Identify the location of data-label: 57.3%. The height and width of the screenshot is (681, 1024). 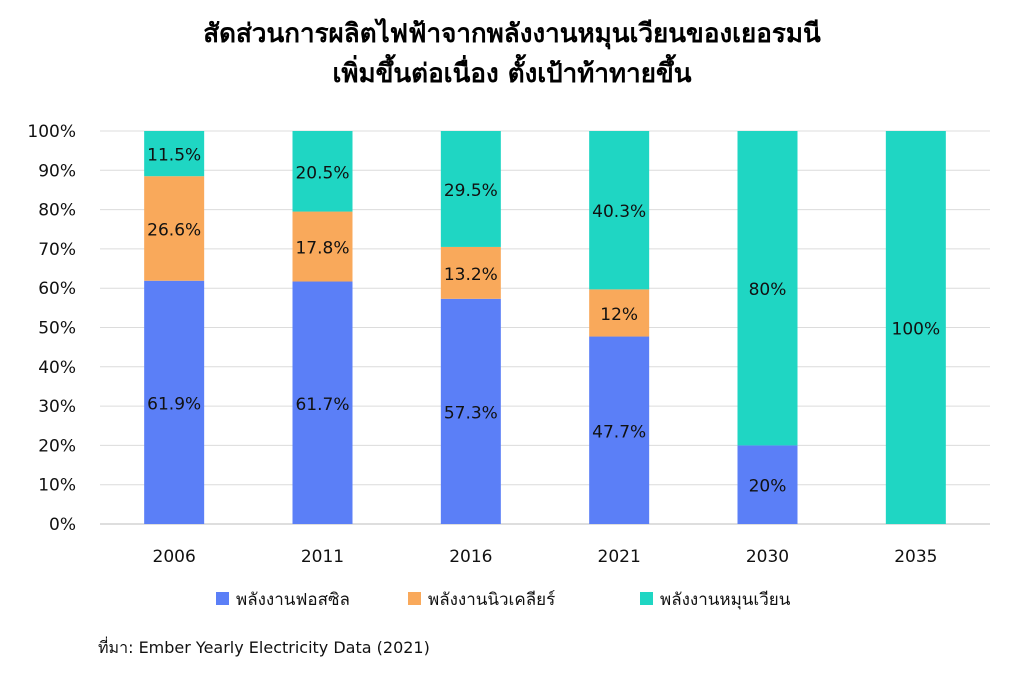
(471, 413).